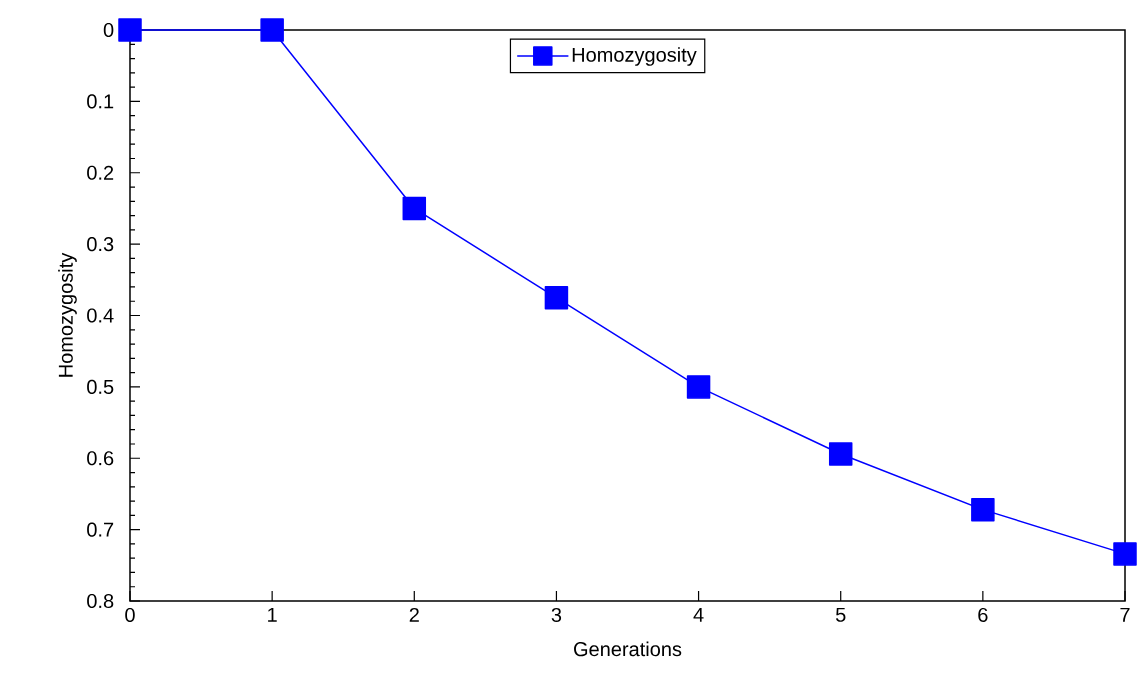  Describe the element at coordinates (100, 315) in the screenshot. I see `y-tick-label: 0.4` at that location.